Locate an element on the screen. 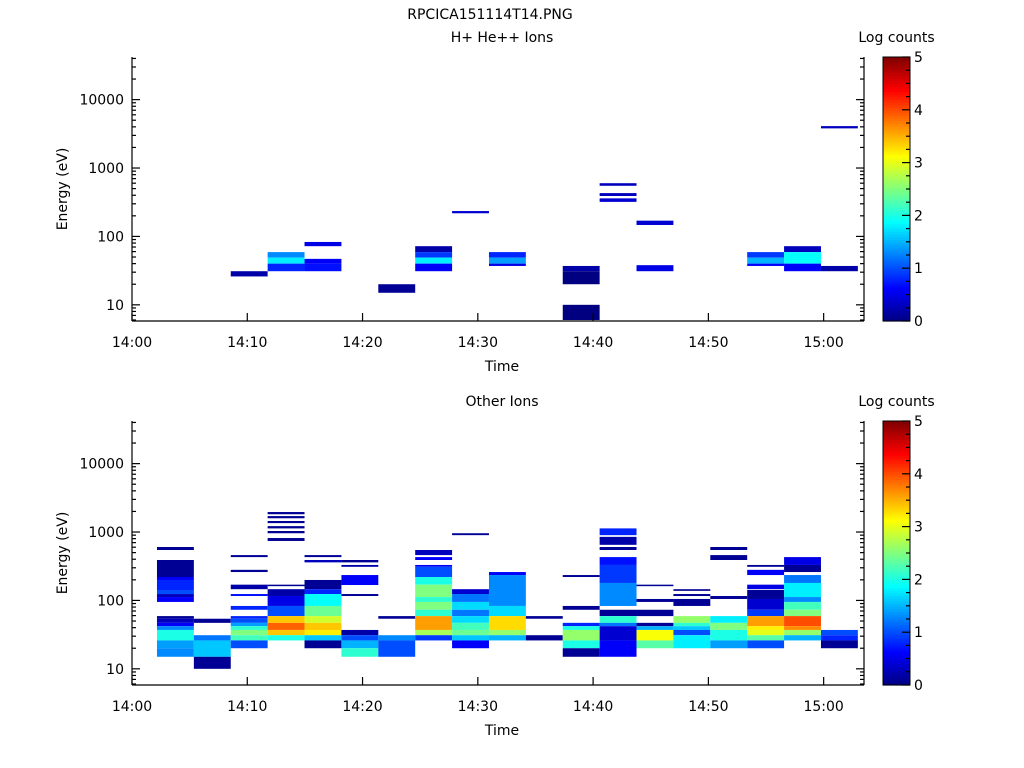  colorbar-label: Log counts is located at coordinates (896, 402).